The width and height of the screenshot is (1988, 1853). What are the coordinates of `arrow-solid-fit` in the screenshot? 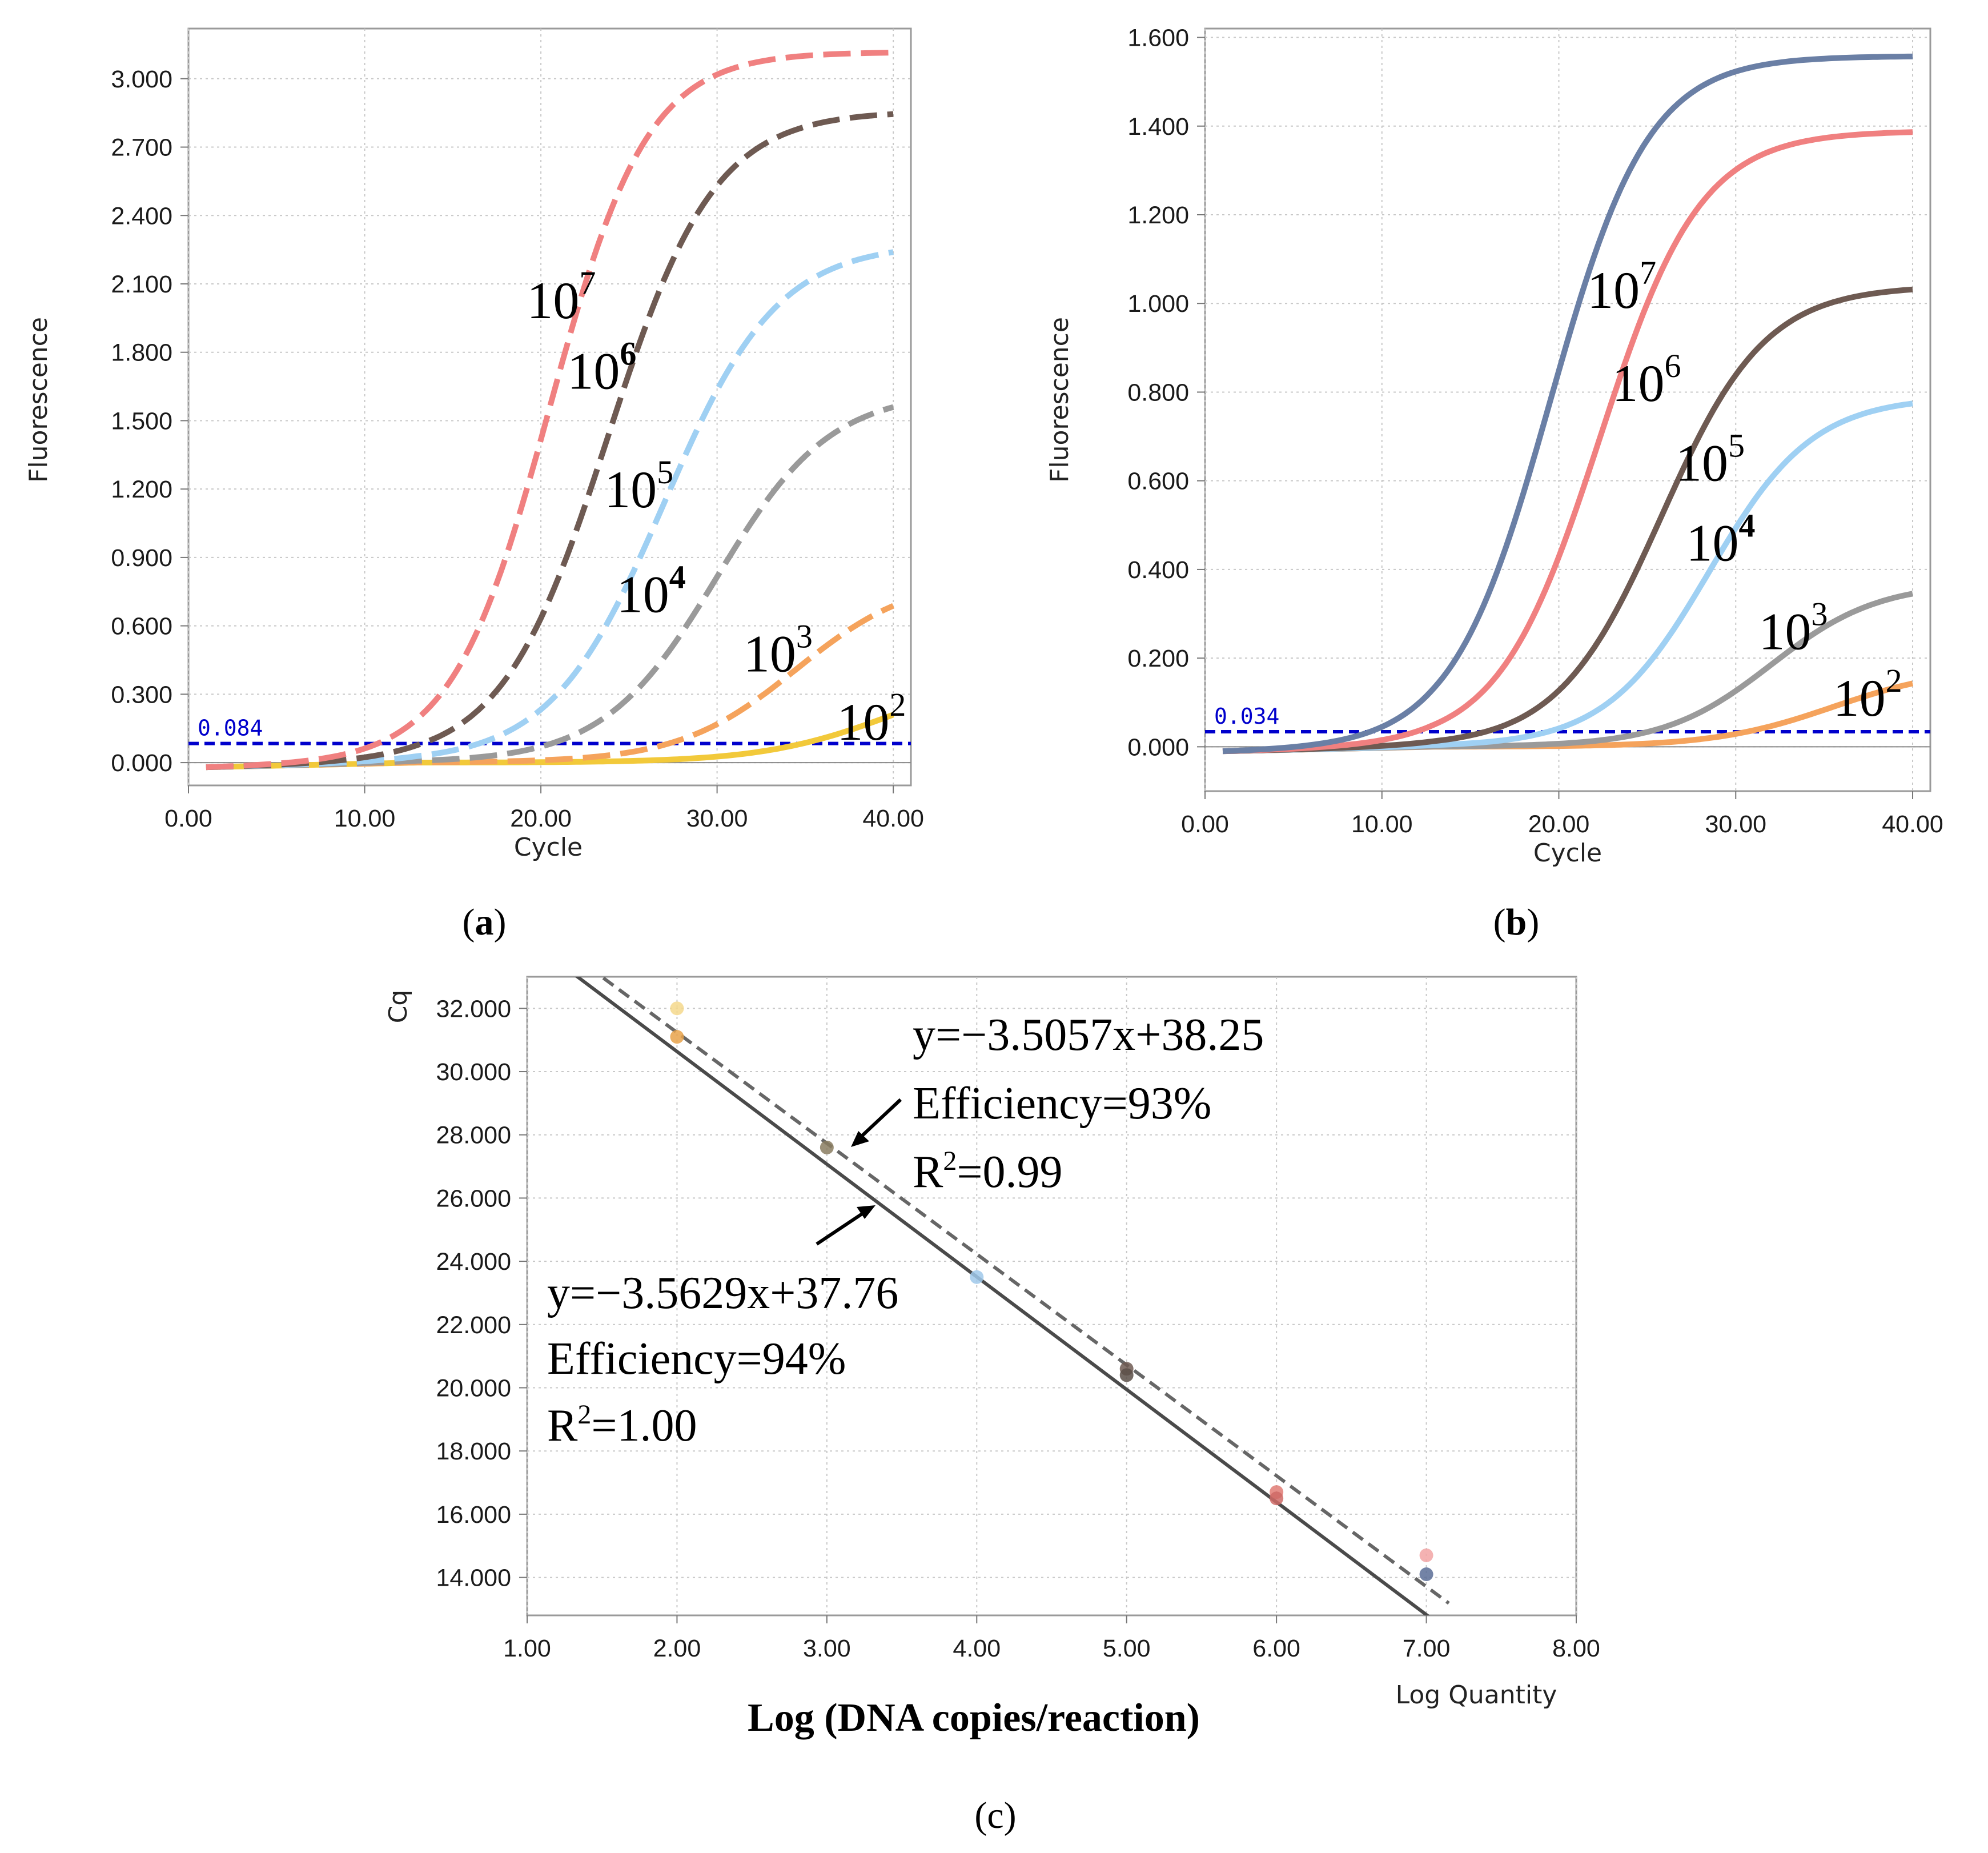 It's located at (842, 1227).